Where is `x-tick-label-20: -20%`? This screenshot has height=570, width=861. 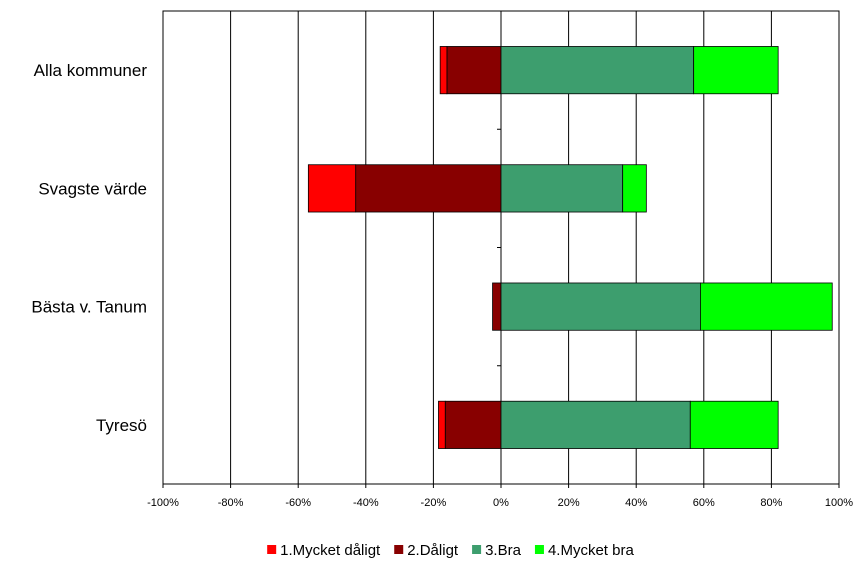
x-tick-label-20: -20% is located at coordinates (434, 503).